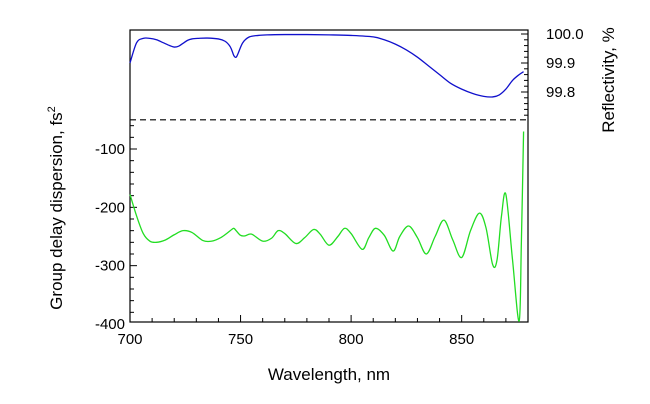 The height and width of the screenshot is (404, 650). Describe the element at coordinates (110, 266) in the screenshot. I see `y-left-tick-label: -300` at that location.